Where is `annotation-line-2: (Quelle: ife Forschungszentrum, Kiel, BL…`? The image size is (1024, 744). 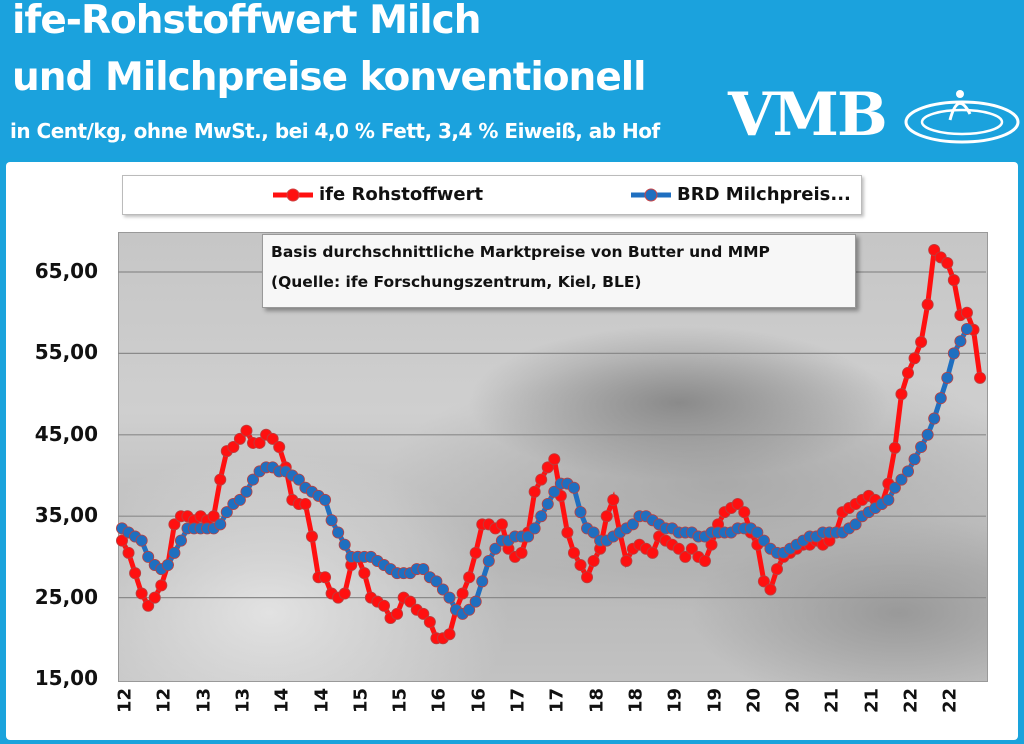
annotation-line-2: (Quelle: ife Forschungszentrum, Kiel, BL… is located at coordinates (456, 282).